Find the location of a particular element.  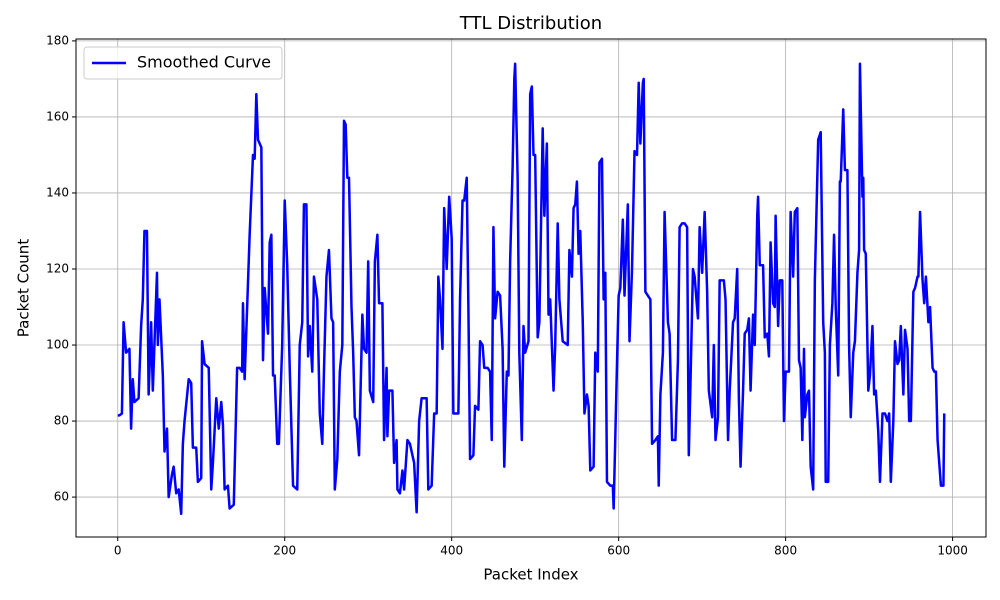

y-tick-label: 180 is located at coordinates (57, 40).